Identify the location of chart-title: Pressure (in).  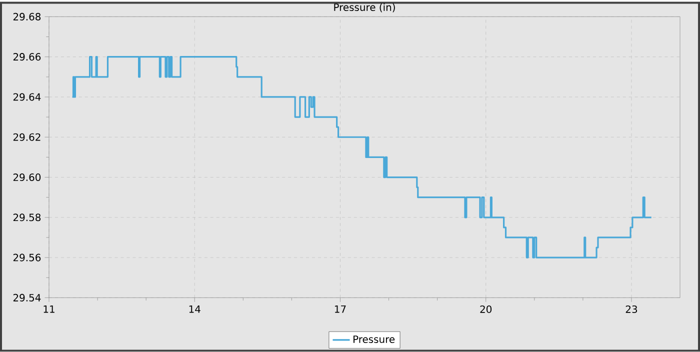
(364, 7).